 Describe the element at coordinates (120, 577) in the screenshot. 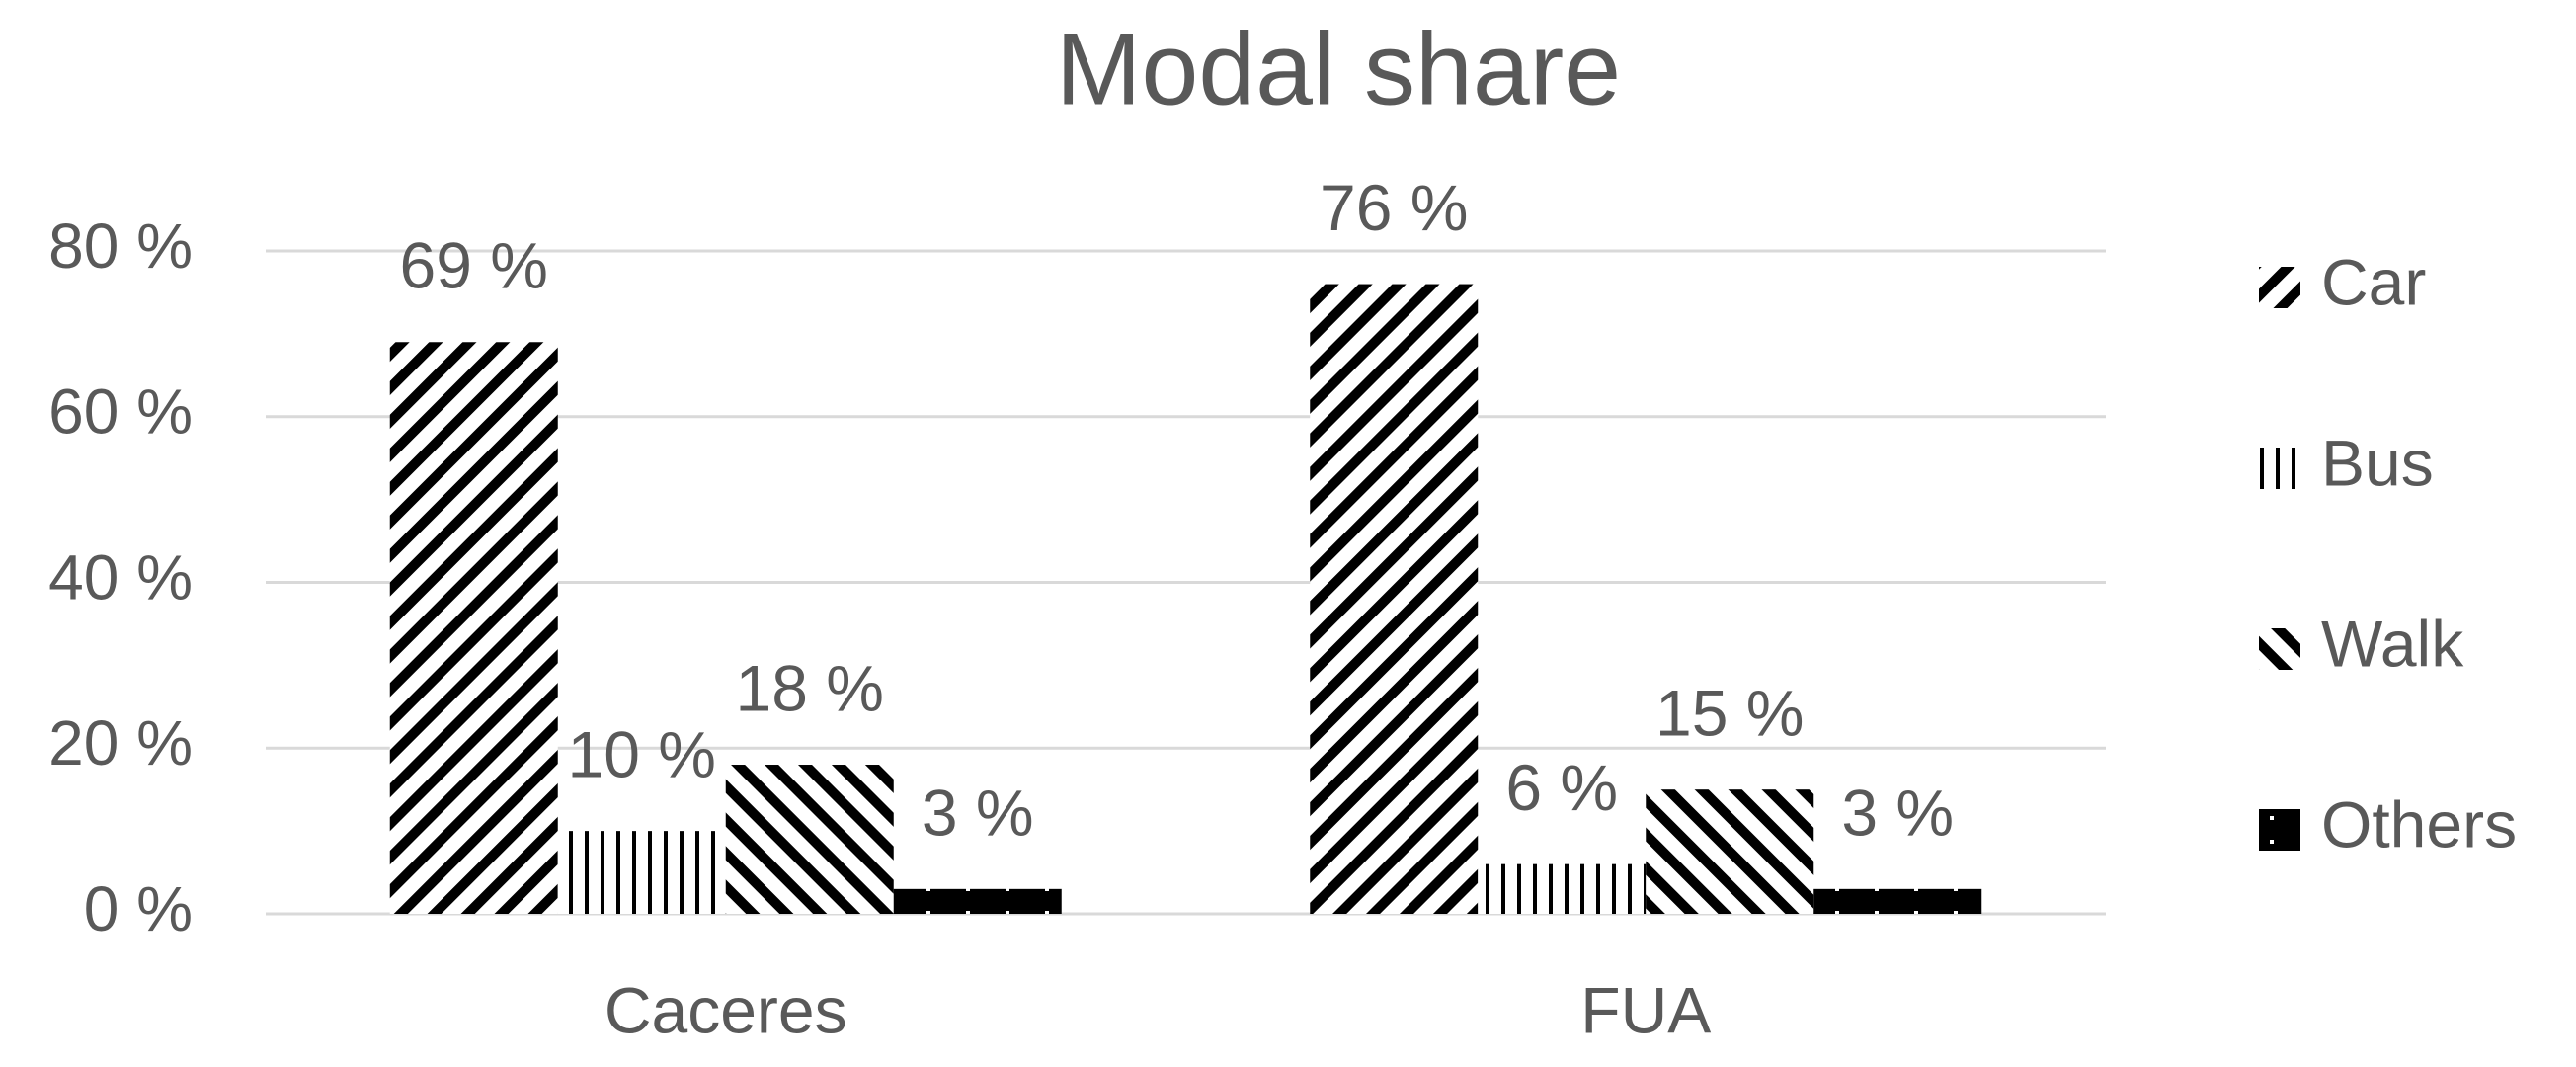

I see `y-tick-label: 40 %` at that location.